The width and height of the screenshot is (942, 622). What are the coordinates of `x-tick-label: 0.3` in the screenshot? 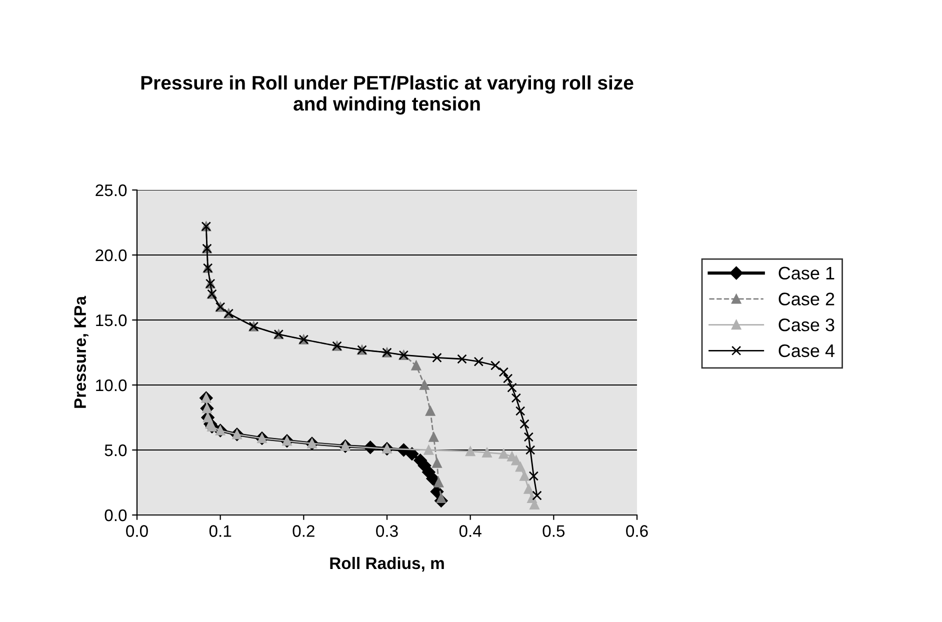 It's located at (387, 531).